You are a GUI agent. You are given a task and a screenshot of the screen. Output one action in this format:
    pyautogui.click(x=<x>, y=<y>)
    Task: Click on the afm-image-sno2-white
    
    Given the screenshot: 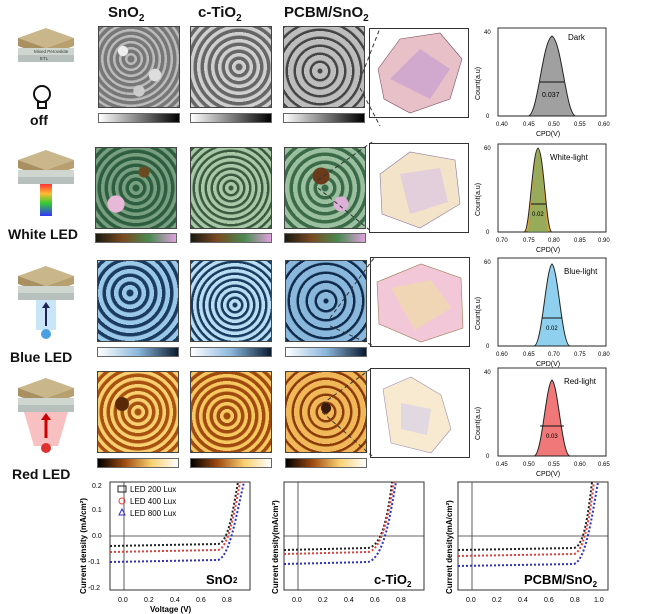 What is the action you would take?
    pyautogui.click(x=136, y=188)
    